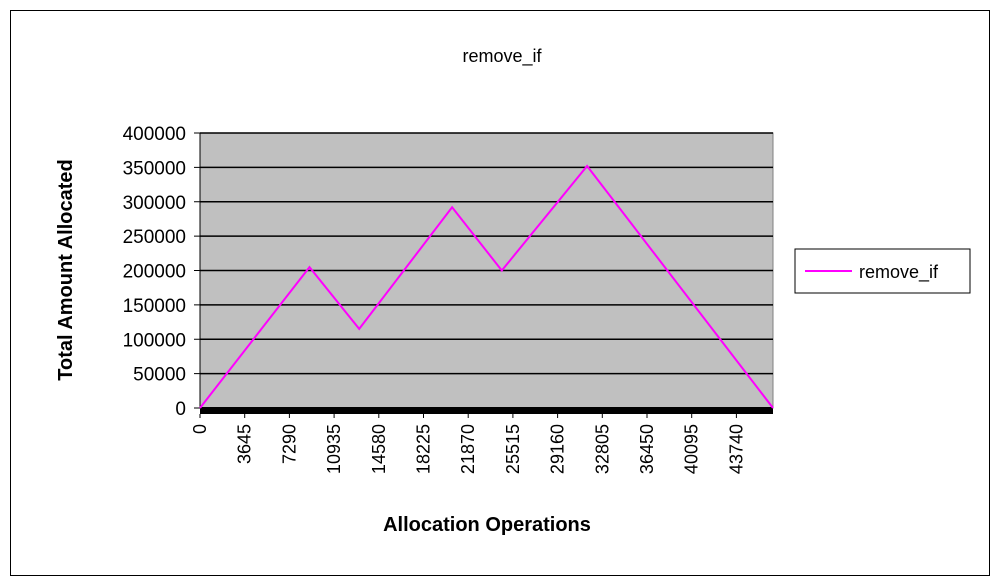 The image size is (1002, 586). Describe the element at coordinates (159, 375) in the screenshot. I see `y-tick-label: 50000` at that location.